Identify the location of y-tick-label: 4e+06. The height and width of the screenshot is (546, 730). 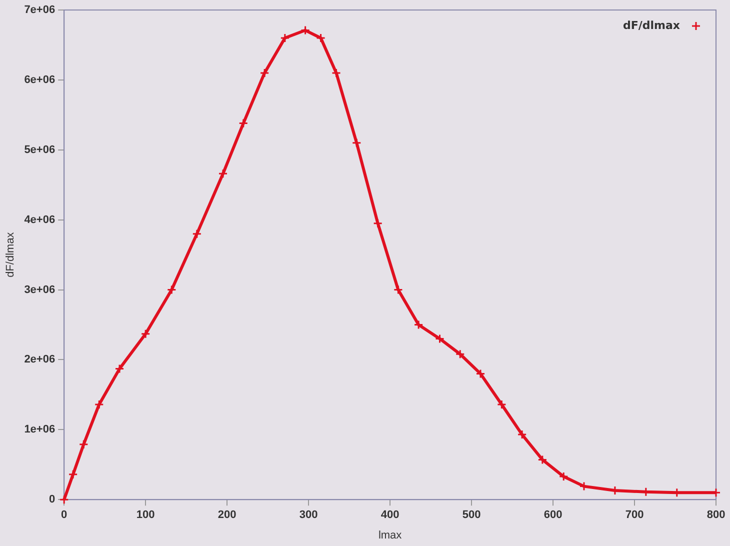
(40, 220).